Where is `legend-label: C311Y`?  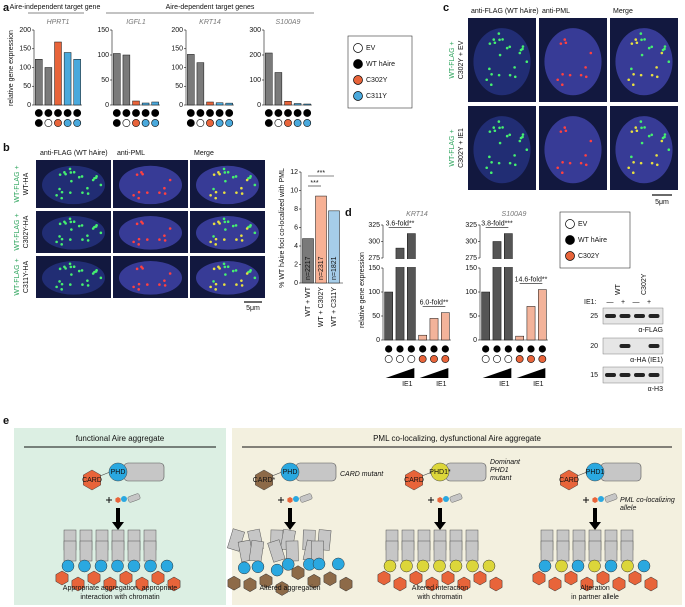 legend-label: C311Y is located at coordinates (376, 96).